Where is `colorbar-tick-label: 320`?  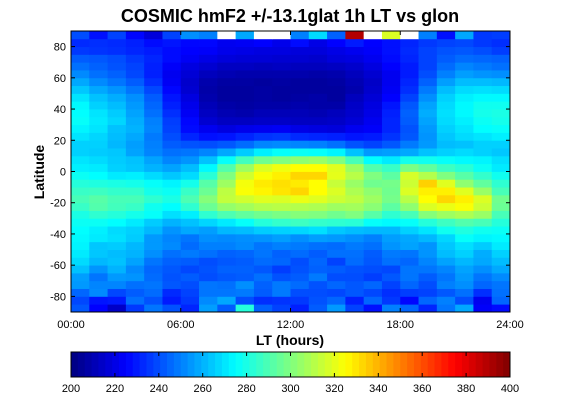
colorbar-tick-label: 320 is located at coordinates (334, 389).